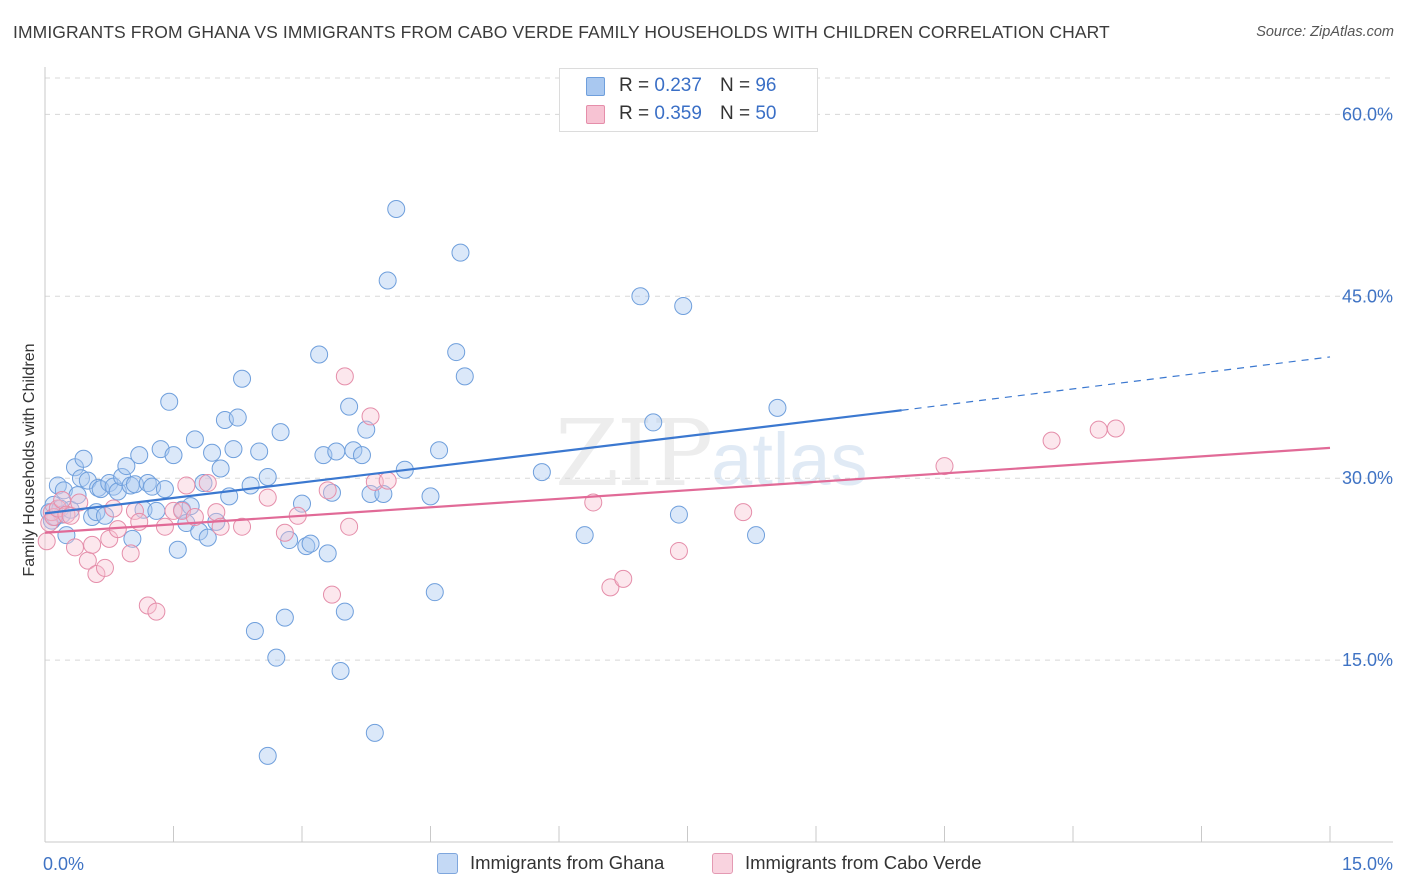 The width and height of the screenshot is (1406, 892). Describe the element at coordinates (688, 100) in the screenshot. I see `legend-box: R = 0.237 N = 96 R = 0.359 N = 50` at that location.